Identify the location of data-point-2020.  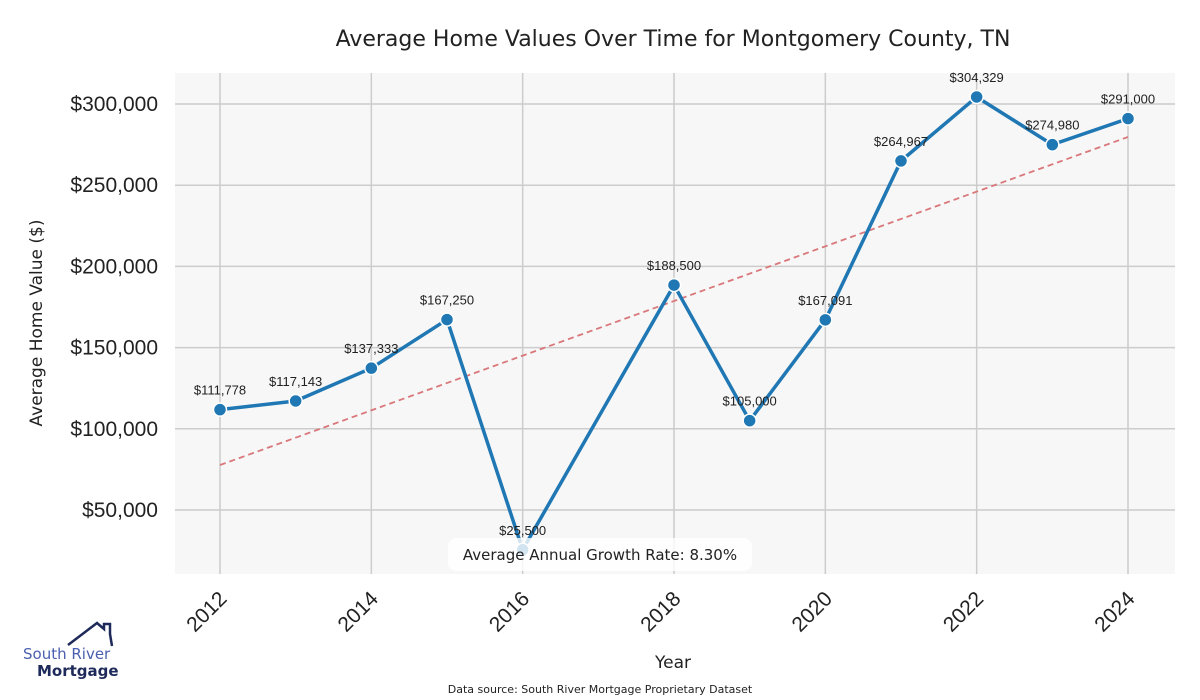
(825, 320).